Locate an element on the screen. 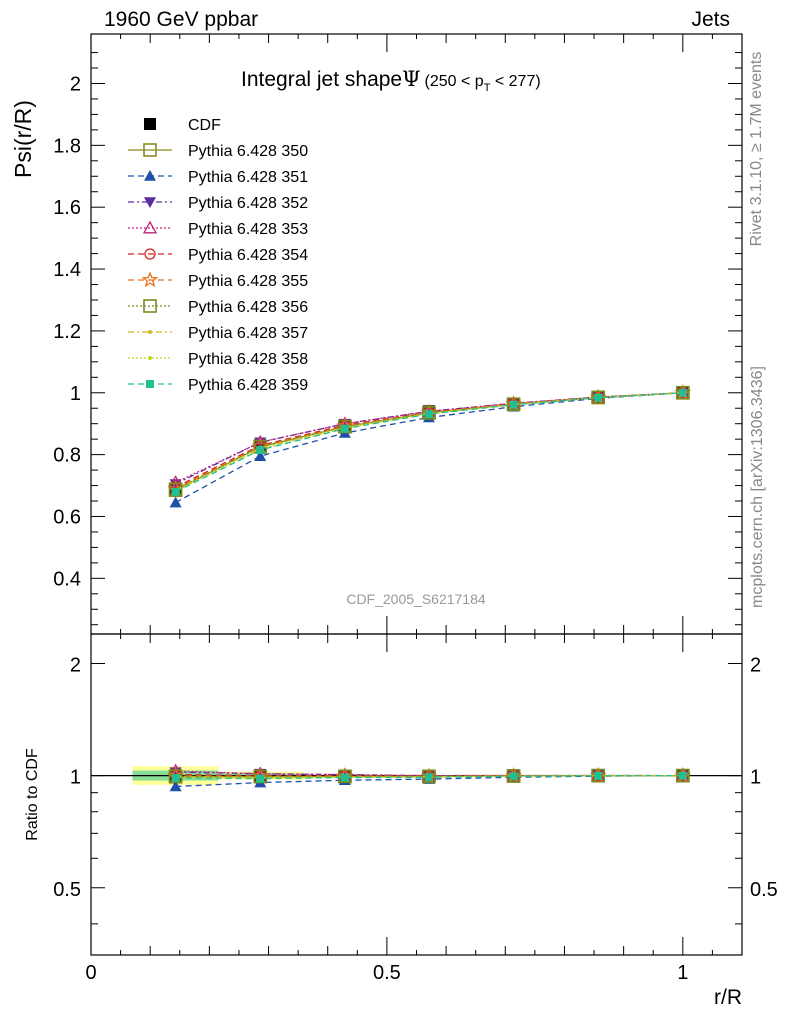  y-tick-label-ratio-right: 0.5 is located at coordinates (764, 890).